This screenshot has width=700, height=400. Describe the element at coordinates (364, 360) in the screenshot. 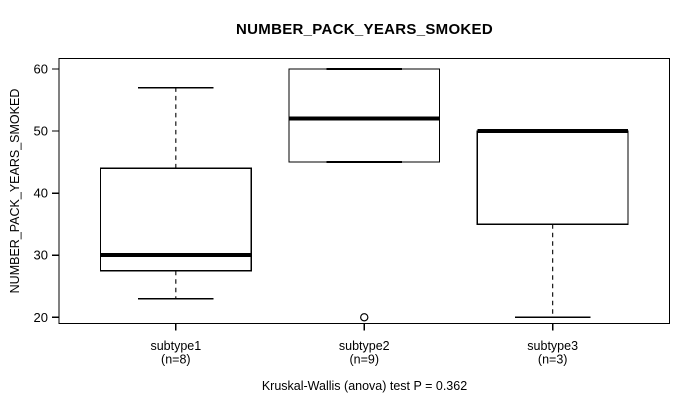

I see `x-group-sublabel: (n=9)` at that location.